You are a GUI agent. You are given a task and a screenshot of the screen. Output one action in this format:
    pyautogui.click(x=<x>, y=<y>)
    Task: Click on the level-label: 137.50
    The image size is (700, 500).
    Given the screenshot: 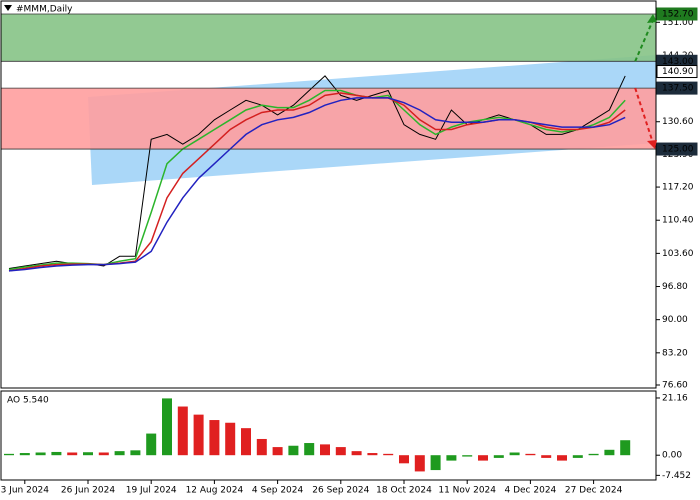 What is the action you would take?
    pyautogui.click(x=678, y=89)
    